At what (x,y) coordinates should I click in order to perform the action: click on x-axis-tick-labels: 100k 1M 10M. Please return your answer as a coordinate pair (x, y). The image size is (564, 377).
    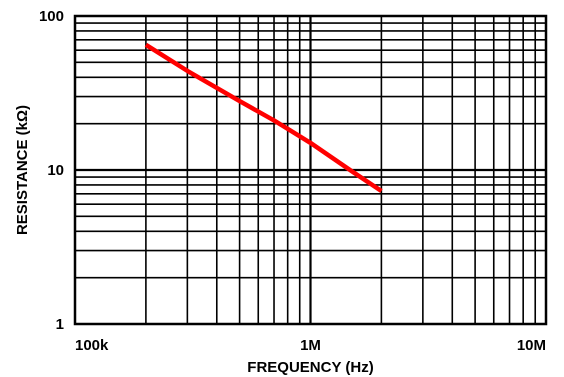
    Looking at the image, I should click on (310, 345).